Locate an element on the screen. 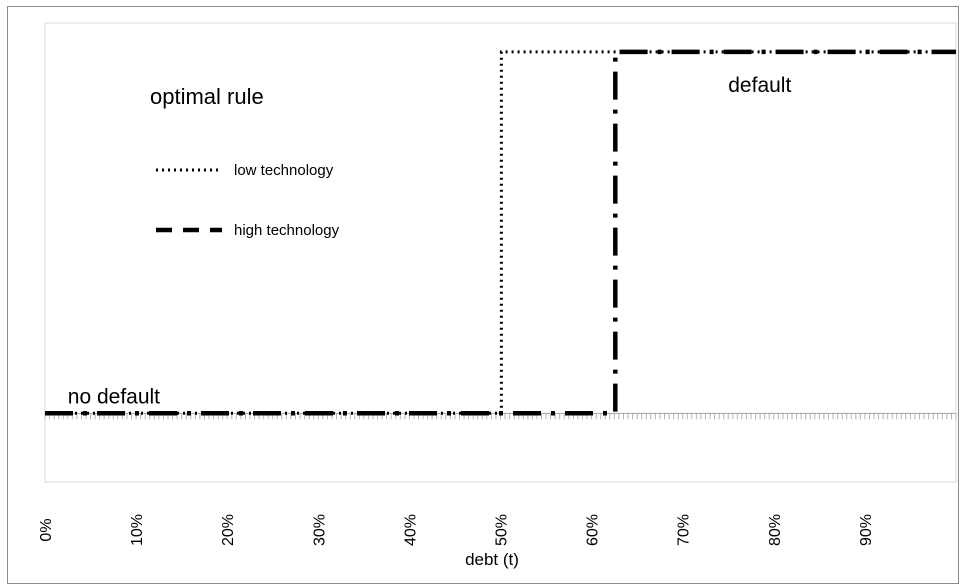 This screenshot has width=963, height=588. x-tick-label: 10% is located at coordinates (137, 530).